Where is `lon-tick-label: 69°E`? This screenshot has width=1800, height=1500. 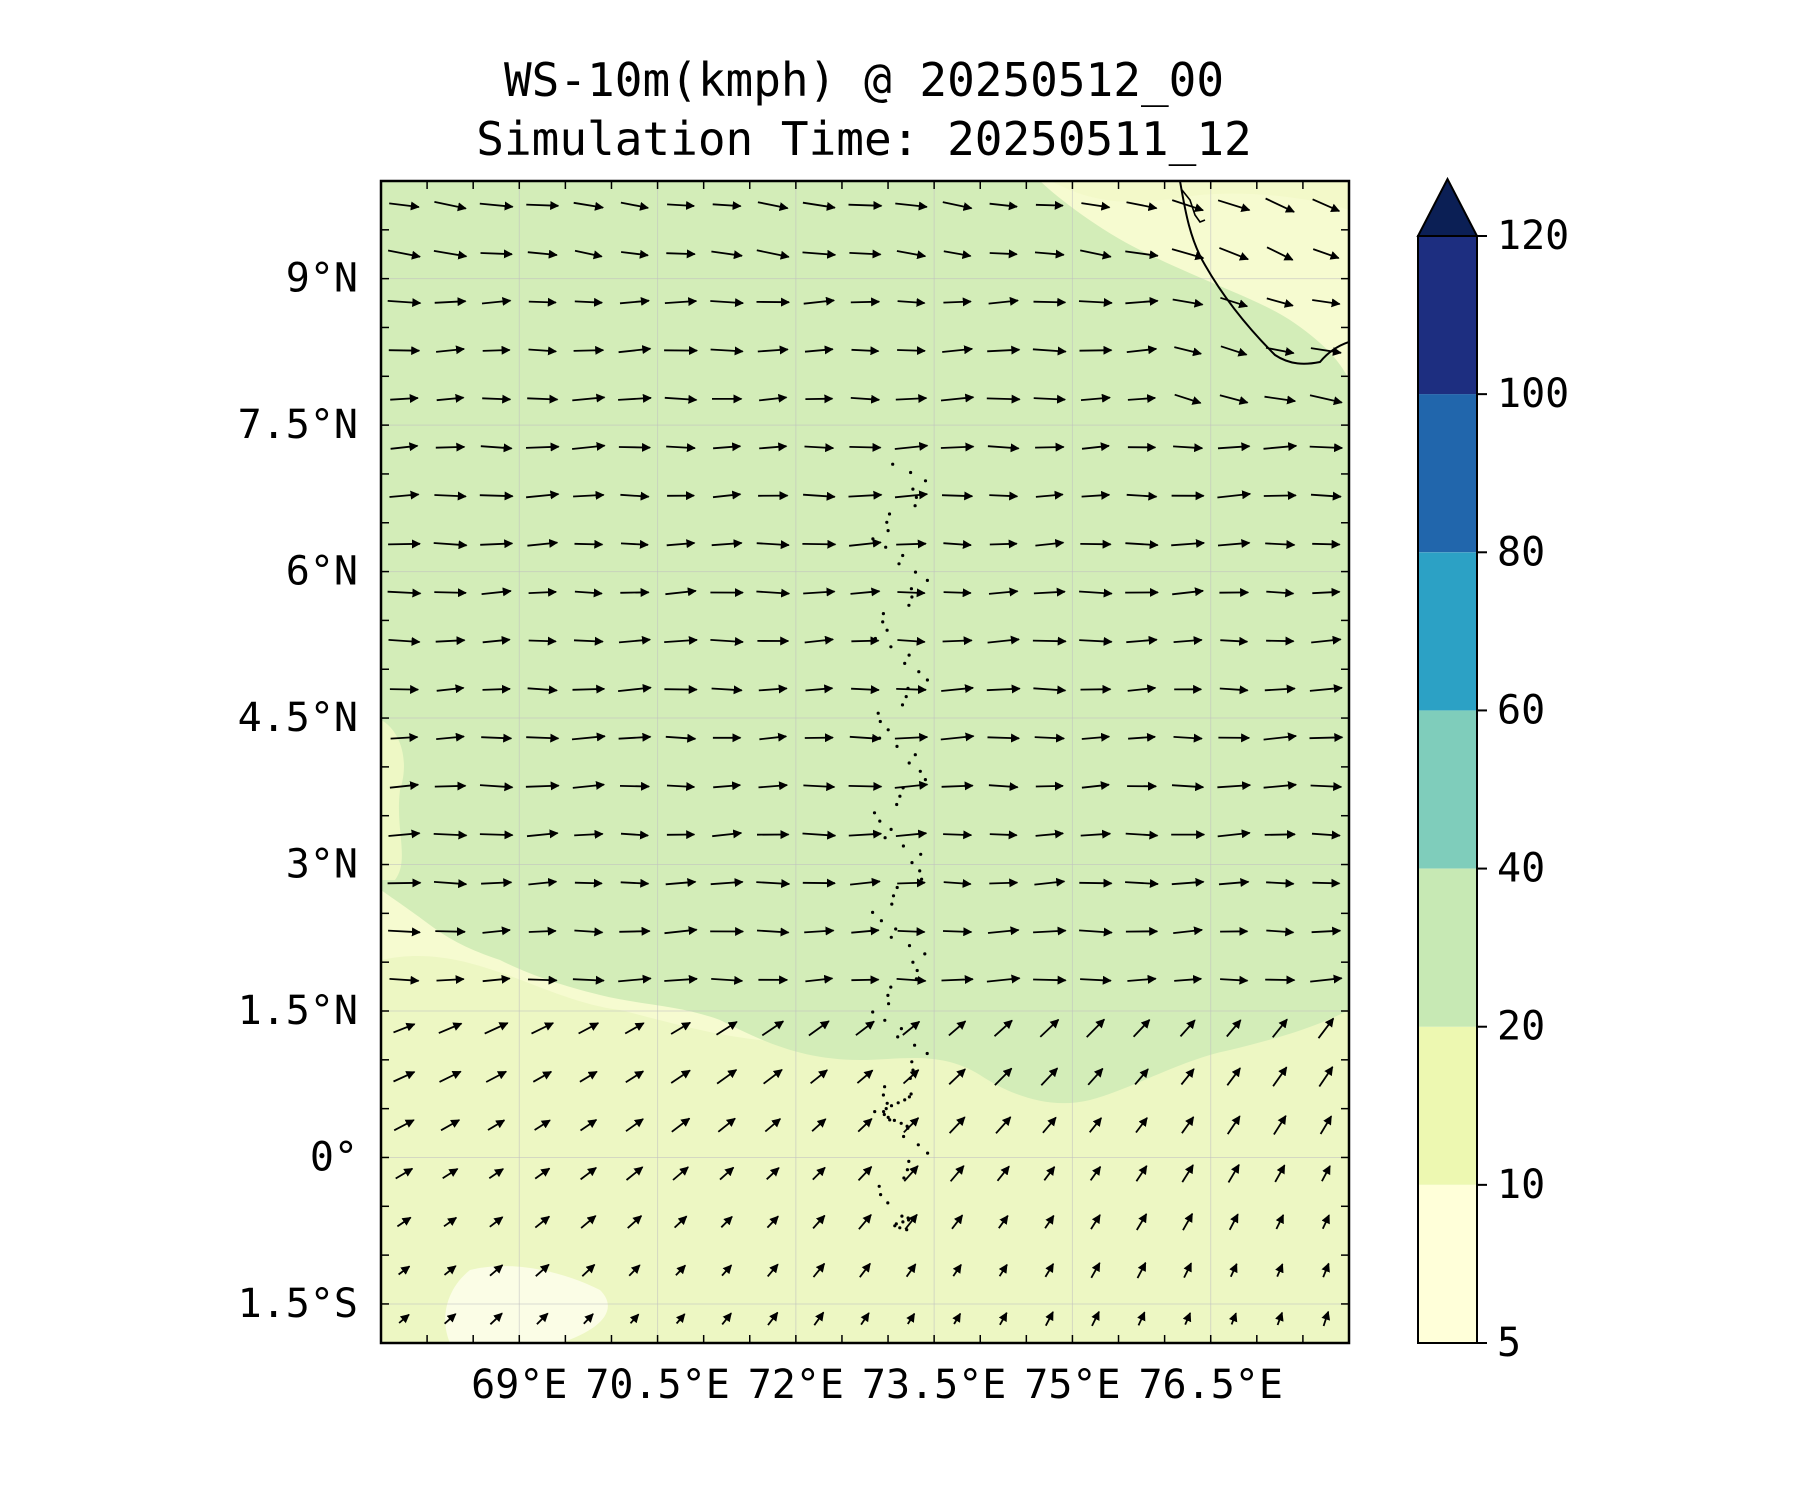
lon-tick-label: 69°E is located at coordinates (519, 1385).